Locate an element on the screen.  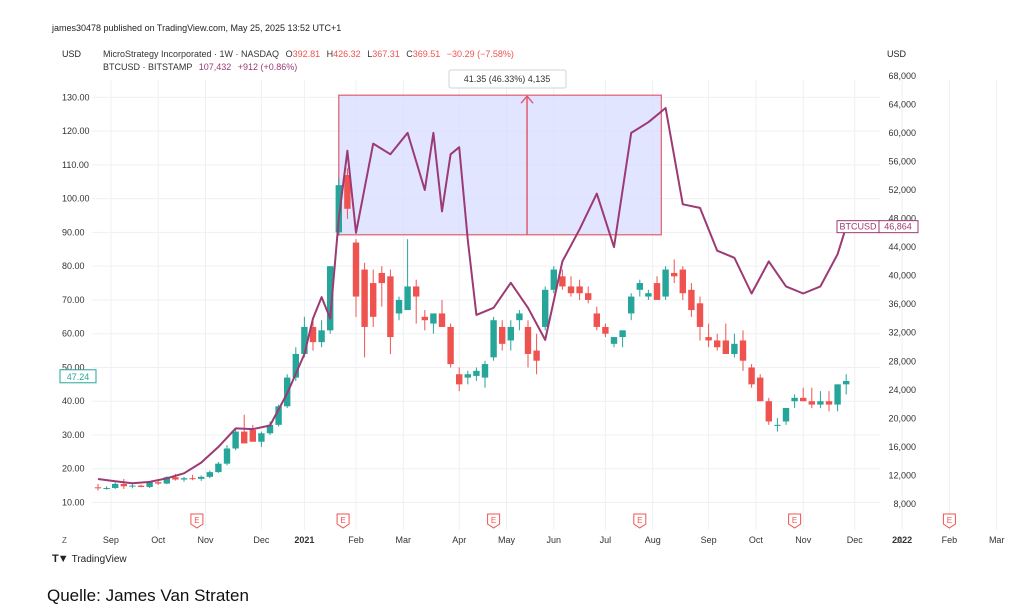
zoom-badge: Z is located at coordinates (64, 540).